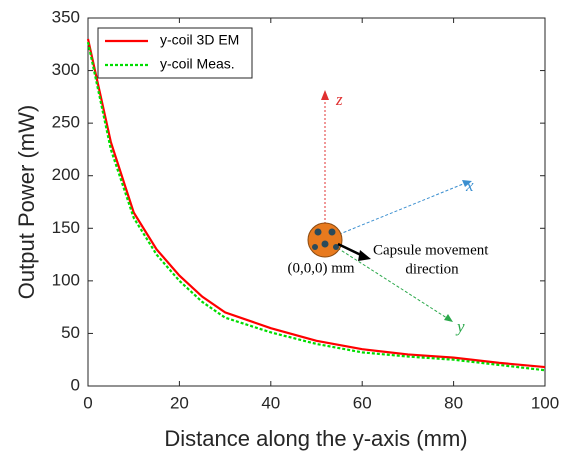  Describe the element at coordinates (66, 16) in the screenshot. I see `y-tick-label: 350` at that location.